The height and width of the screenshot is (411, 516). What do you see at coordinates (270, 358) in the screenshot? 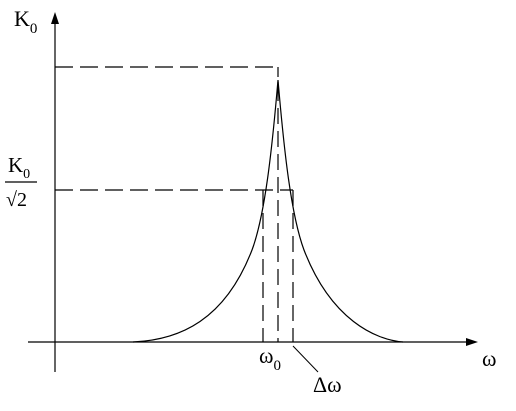
I see `center-frequency-label: ω0` at bounding box center [270, 358].